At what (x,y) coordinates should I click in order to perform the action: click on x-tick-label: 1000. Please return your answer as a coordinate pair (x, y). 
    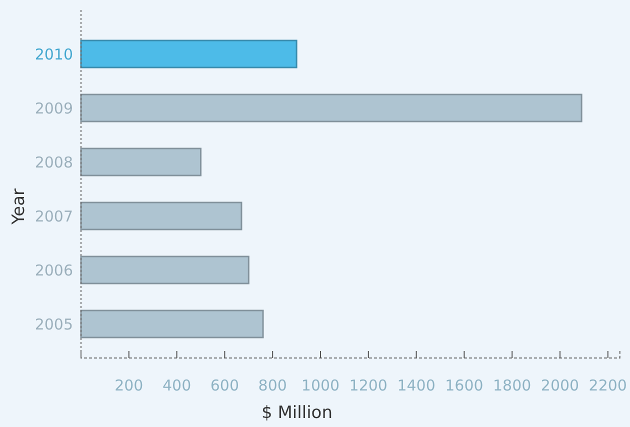
    Looking at the image, I should click on (320, 385).